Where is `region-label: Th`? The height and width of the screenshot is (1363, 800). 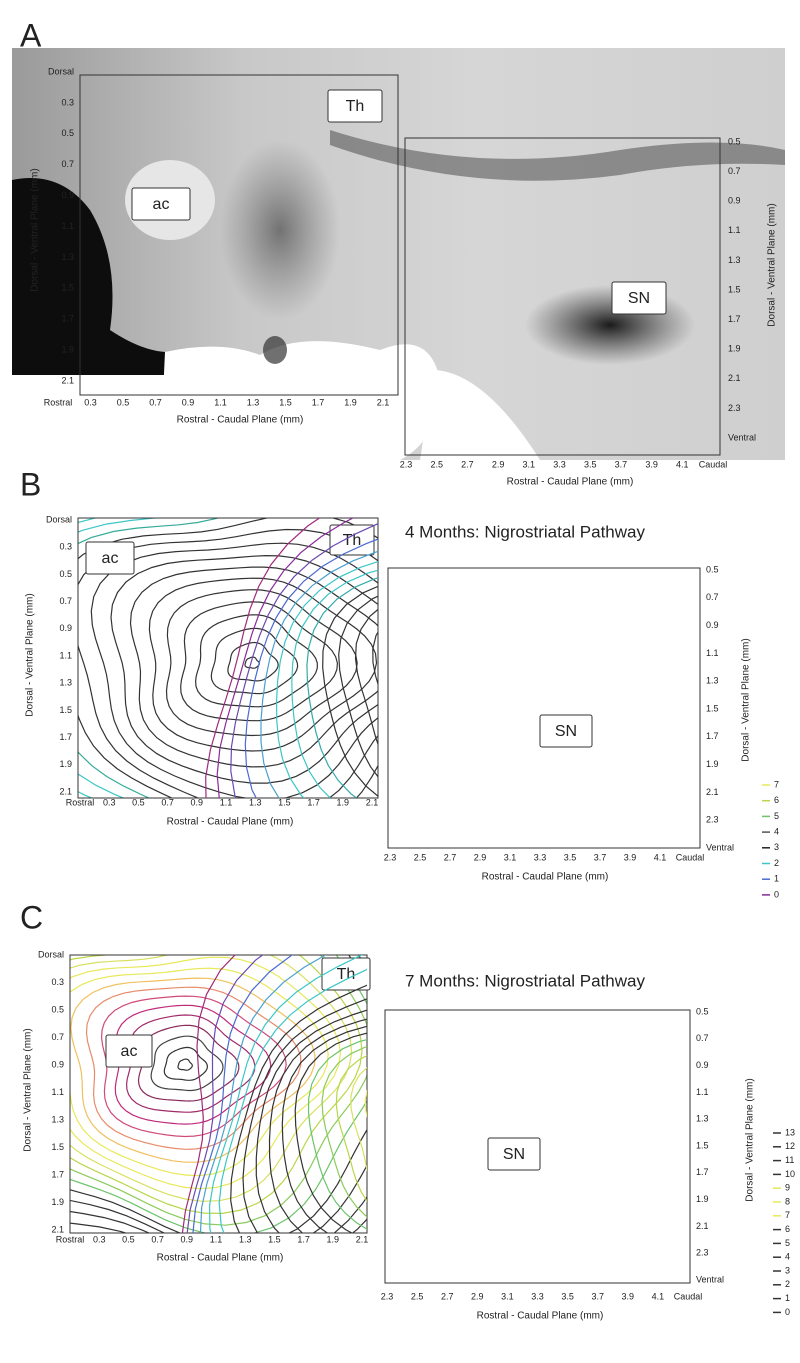 region-label: Th is located at coordinates (355, 106).